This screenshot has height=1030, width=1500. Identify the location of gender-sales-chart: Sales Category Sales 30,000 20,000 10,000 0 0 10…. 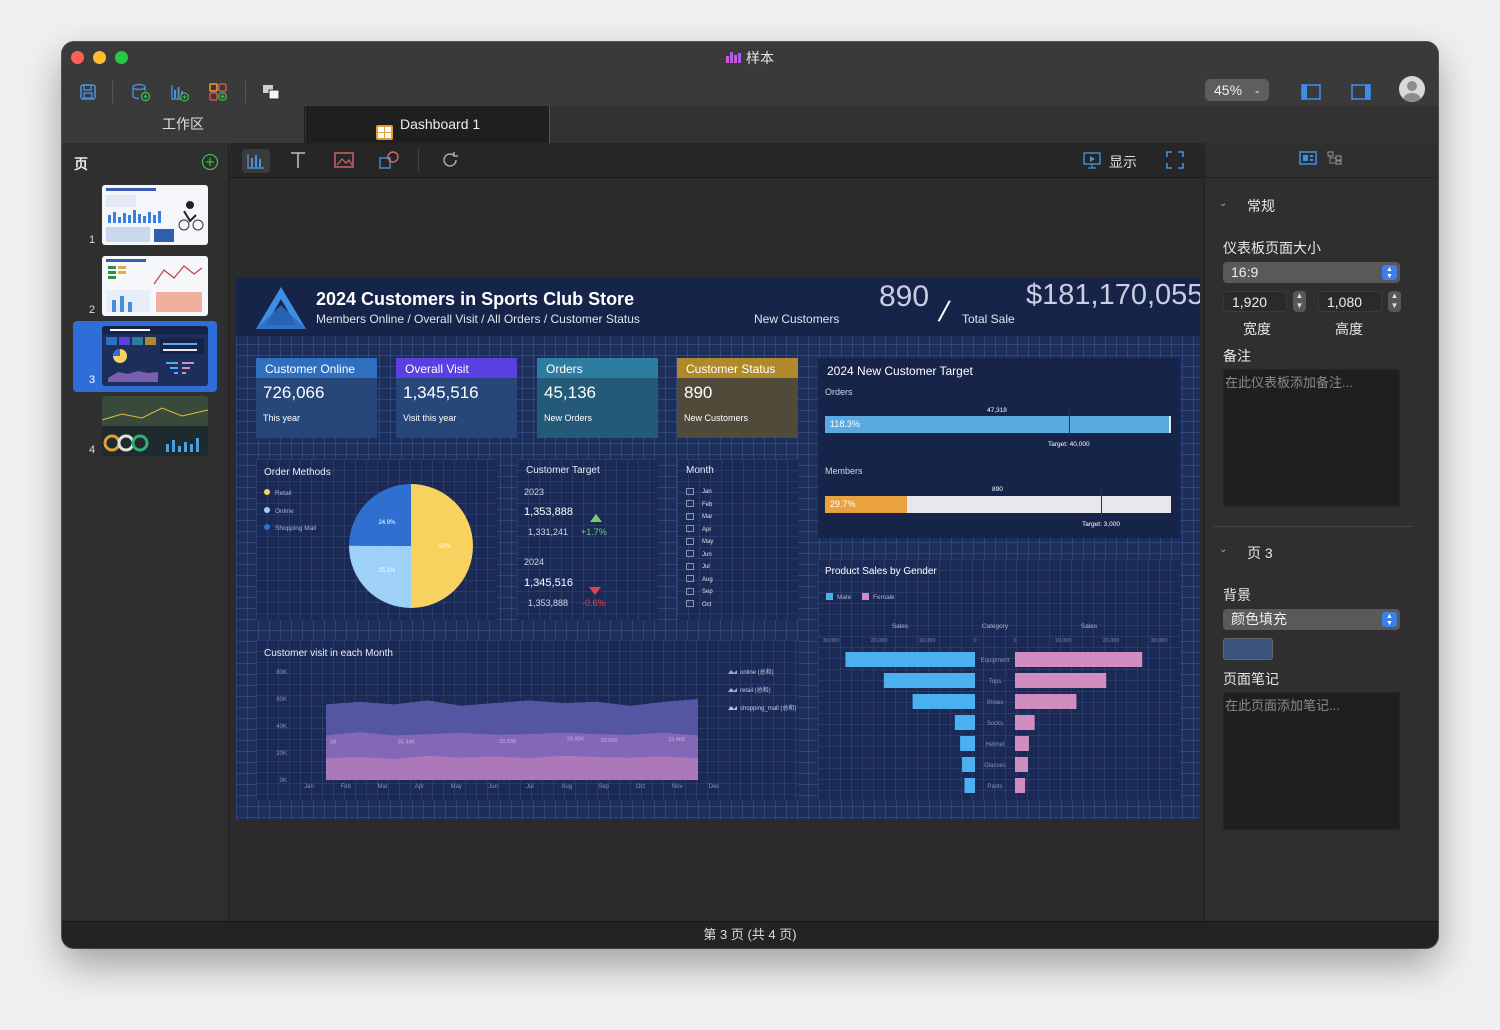
(995, 708).